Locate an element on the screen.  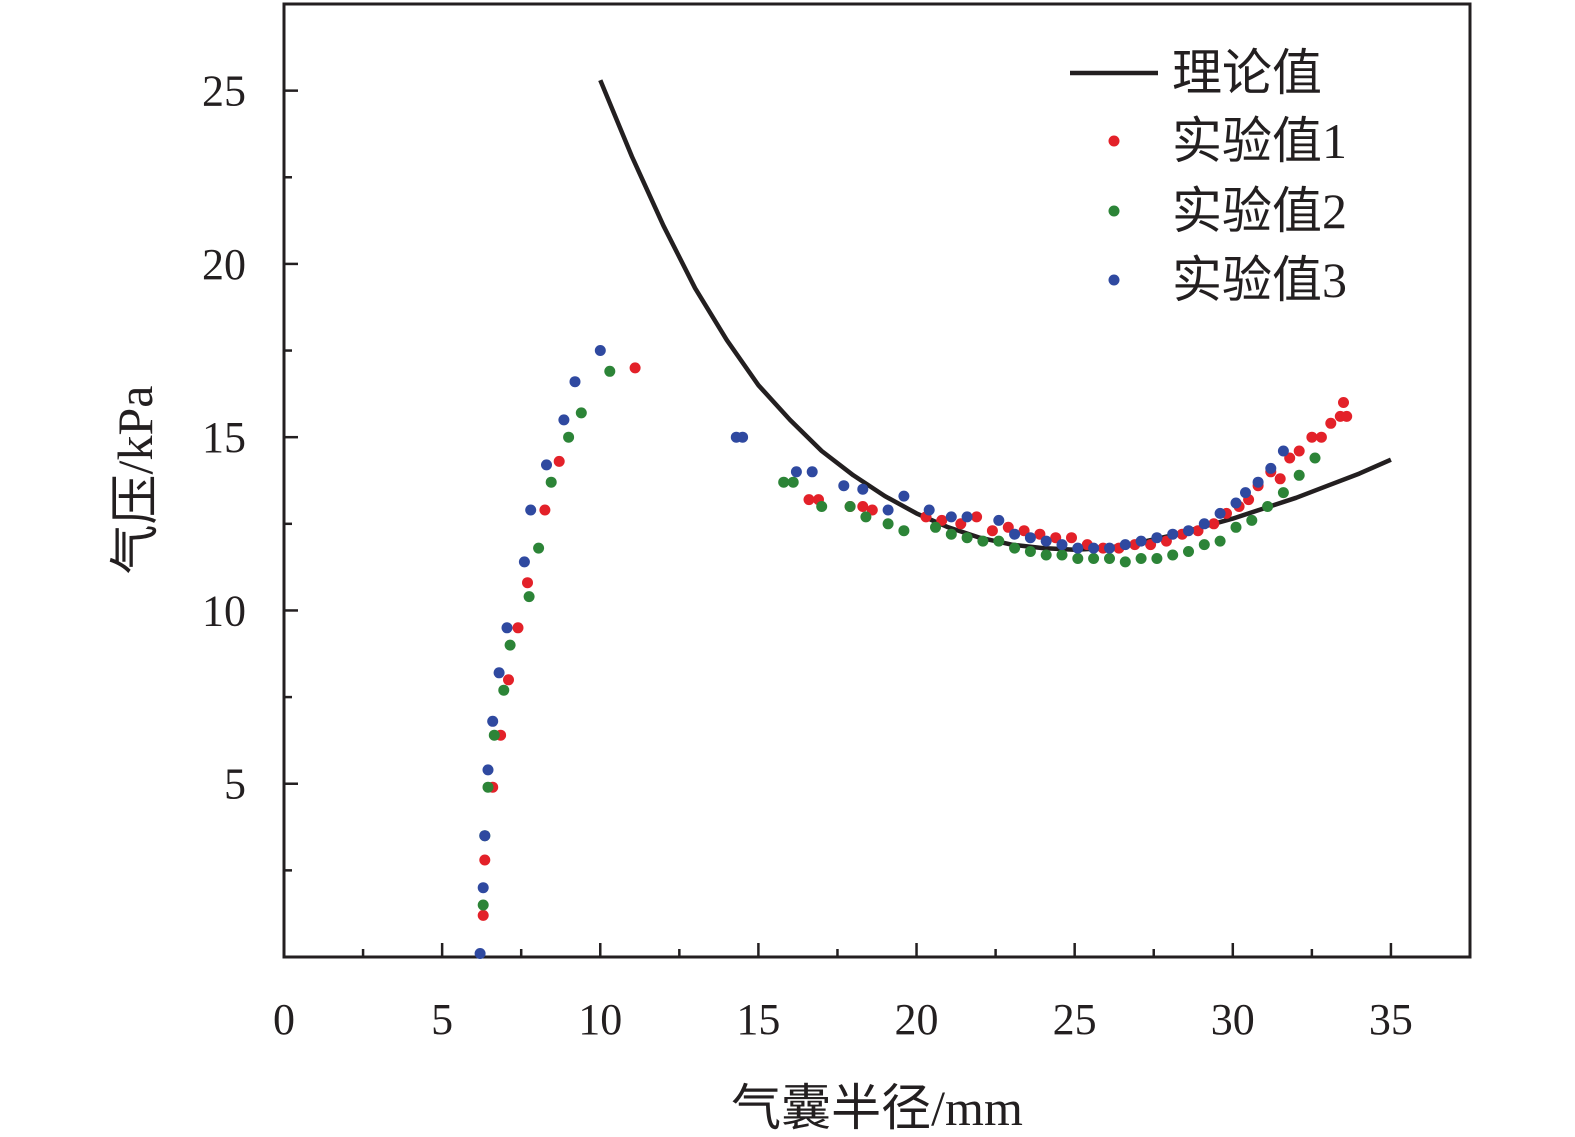
y-tick-label: 20 is located at coordinates (224, 264).